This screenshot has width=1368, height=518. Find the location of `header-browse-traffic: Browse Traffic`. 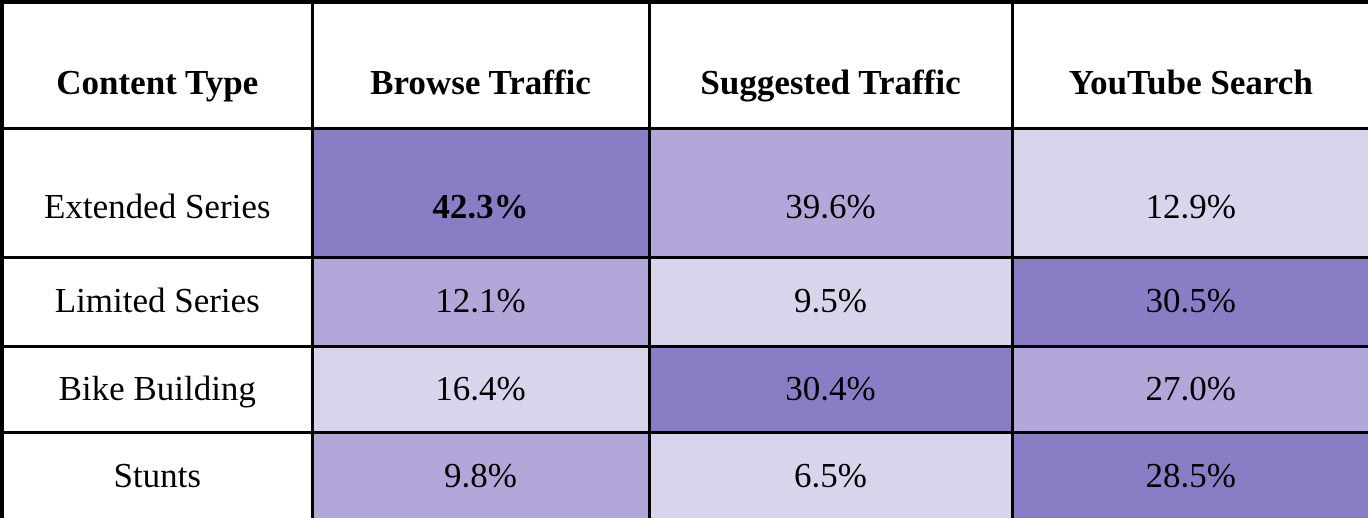

header-browse-traffic: Browse Traffic is located at coordinates (480, 65).